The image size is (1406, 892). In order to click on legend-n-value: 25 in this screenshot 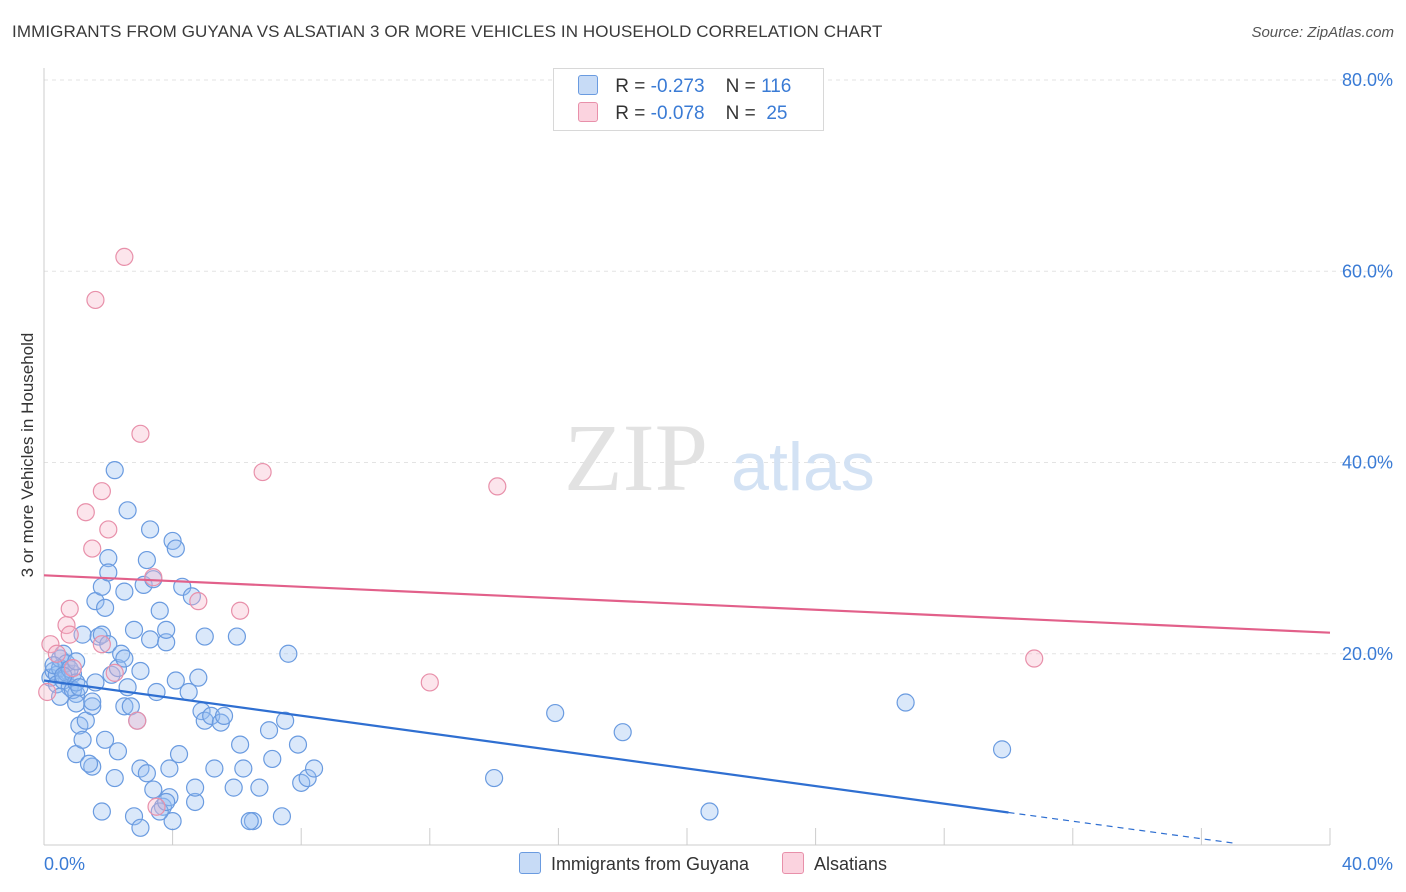, I will do `click(777, 113)`.